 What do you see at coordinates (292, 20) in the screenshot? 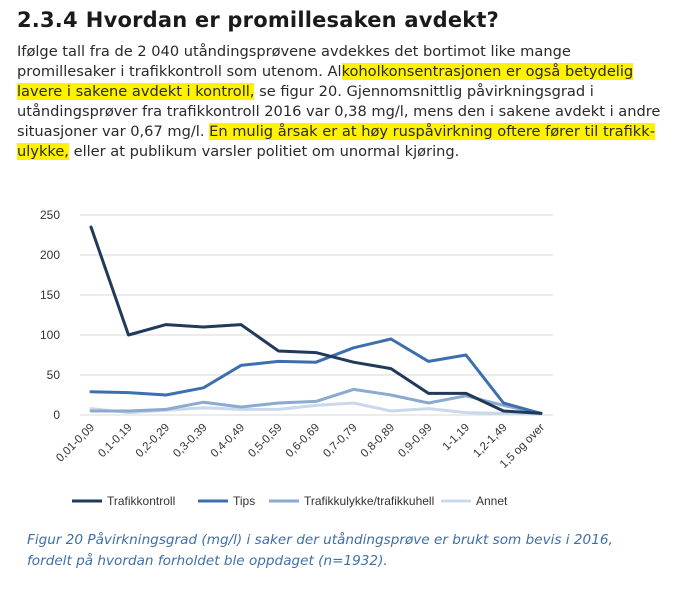
I see `section-title: Hvordan er promillesaken avdekt?` at bounding box center [292, 20].